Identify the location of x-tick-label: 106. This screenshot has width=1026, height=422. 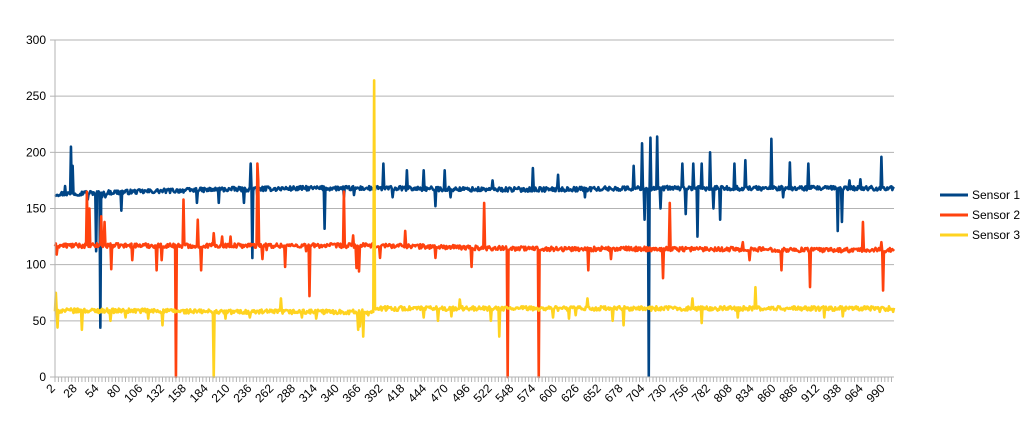
(133, 393).